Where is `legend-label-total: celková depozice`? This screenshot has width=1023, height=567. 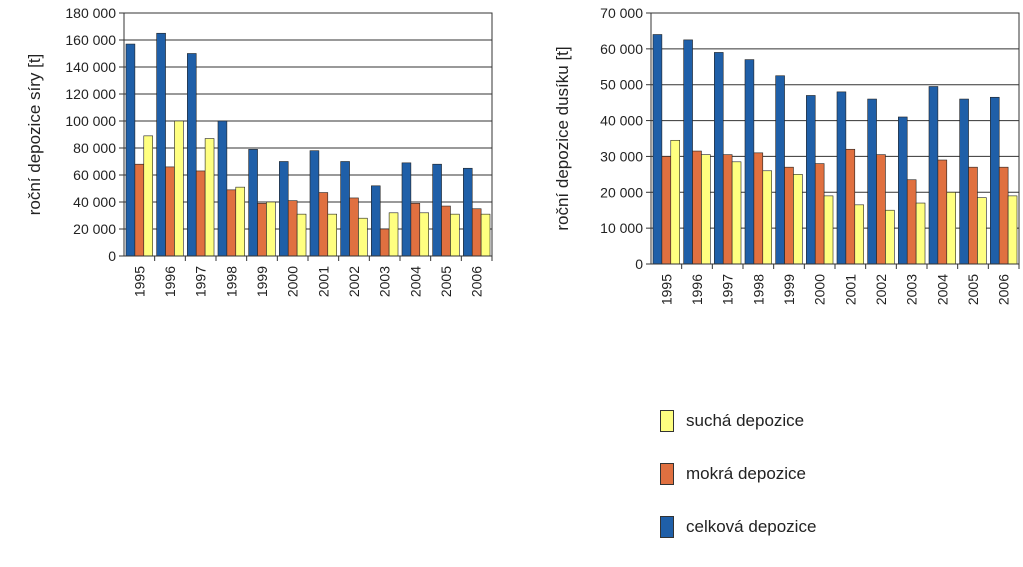
legend-label-total: celková depozice is located at coordinates (751, 526).